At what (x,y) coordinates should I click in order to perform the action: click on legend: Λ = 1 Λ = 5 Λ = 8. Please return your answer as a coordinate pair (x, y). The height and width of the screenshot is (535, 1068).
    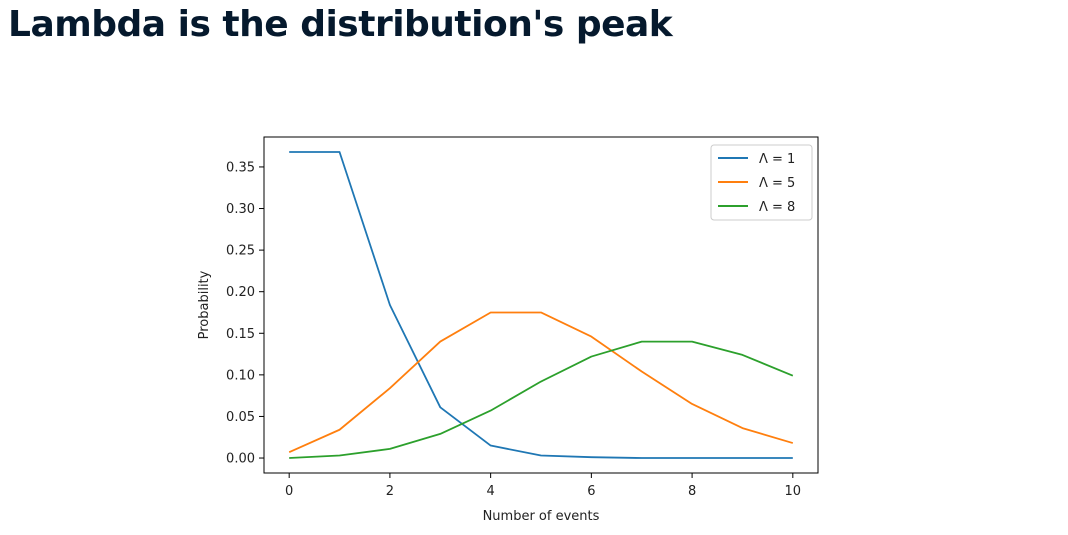
    Looking at the image, I should click on (761, 182).